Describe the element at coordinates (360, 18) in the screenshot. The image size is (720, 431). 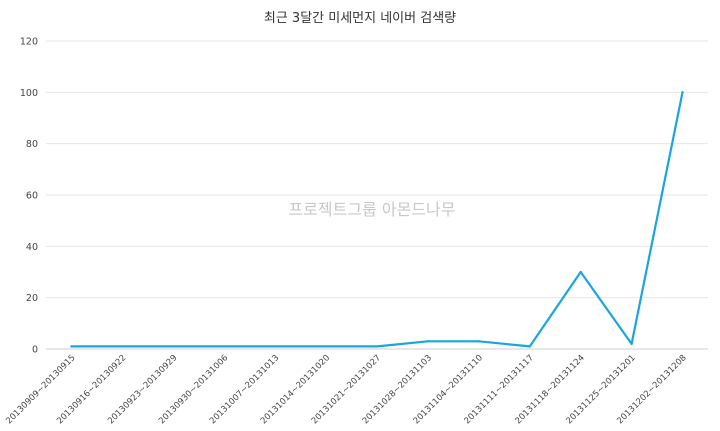
I see `chart-title: 최근 3달간 미세먼지 네이버 검색량` at that location.